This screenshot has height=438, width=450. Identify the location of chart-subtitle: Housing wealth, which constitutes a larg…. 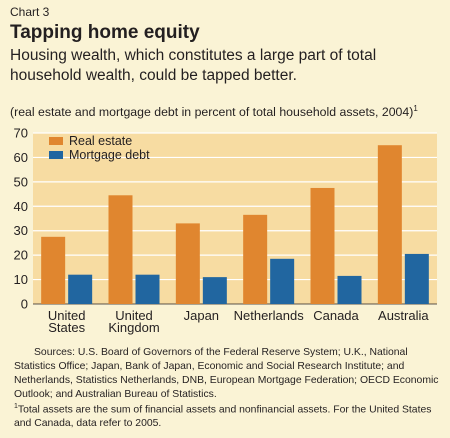
(193, 65).